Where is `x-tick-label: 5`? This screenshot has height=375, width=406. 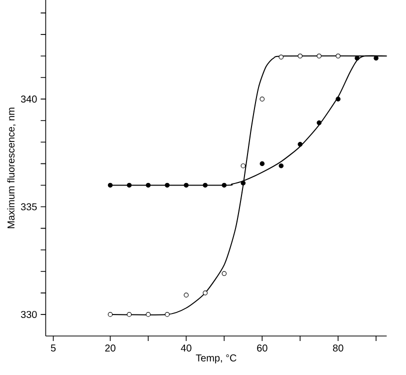 x-tick-label: 5 is located at coordinates (53, 348).